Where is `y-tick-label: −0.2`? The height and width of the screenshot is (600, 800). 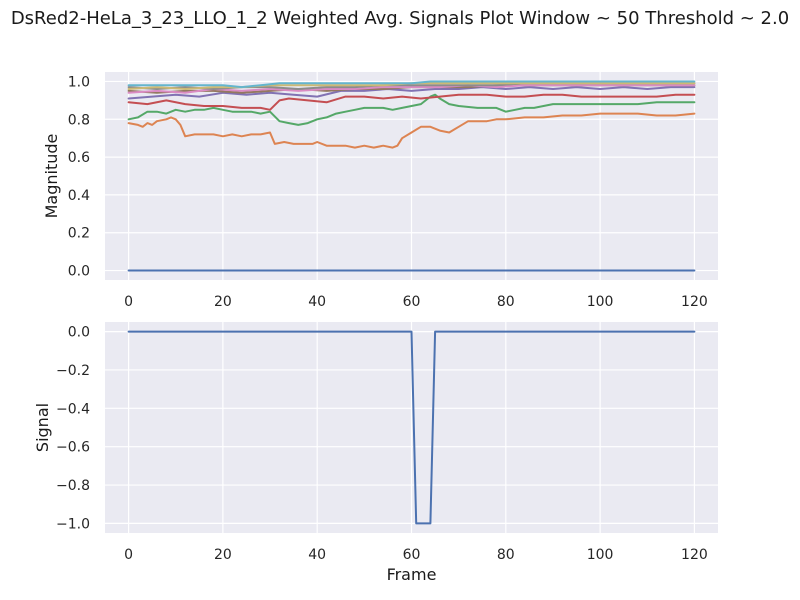 y-tick-label: −0.2 is located at coordinates (73, 371).